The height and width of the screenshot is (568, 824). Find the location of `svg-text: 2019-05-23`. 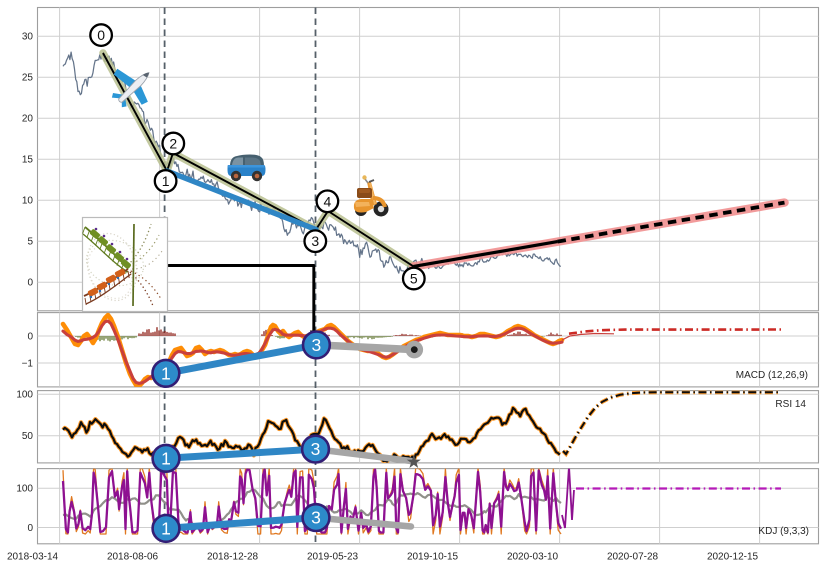

svg-text: 2019-05-23 is located at coordinates (333, 557).